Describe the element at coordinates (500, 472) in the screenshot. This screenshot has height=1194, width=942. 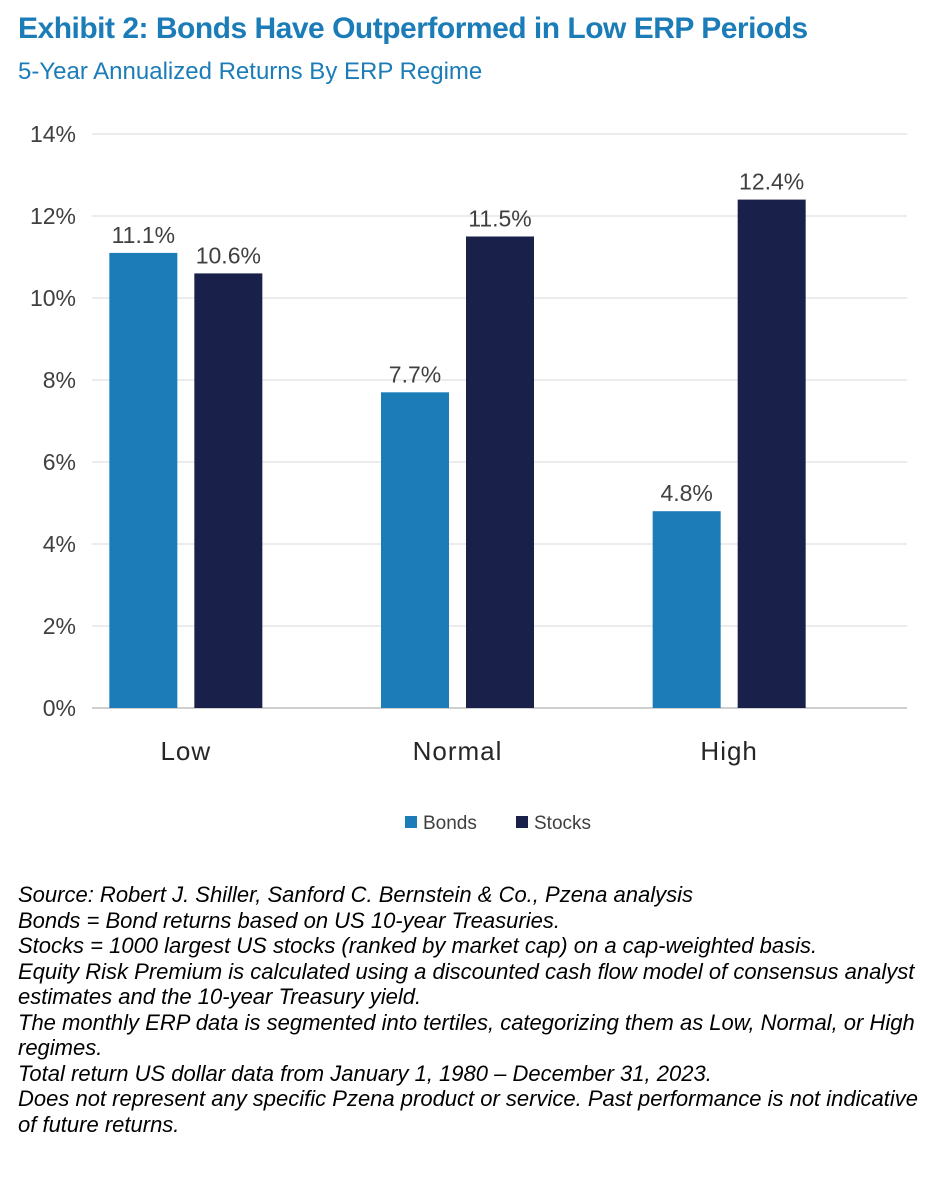
I see `bar-stocks-normal` at that location.